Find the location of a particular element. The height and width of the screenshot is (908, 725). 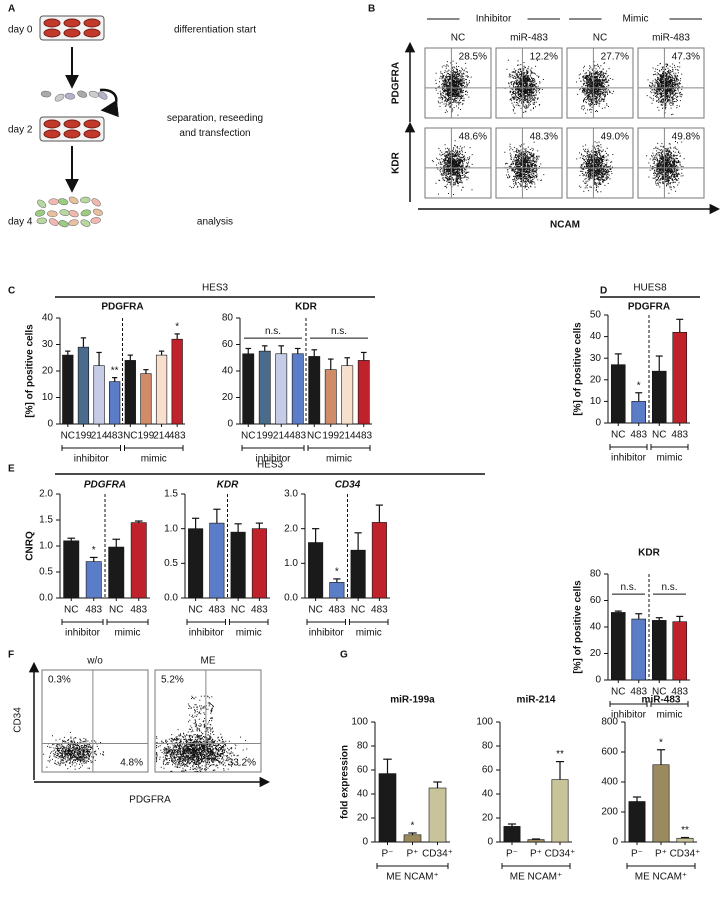

day-label: day 4 is located at coordinates (20, 222).